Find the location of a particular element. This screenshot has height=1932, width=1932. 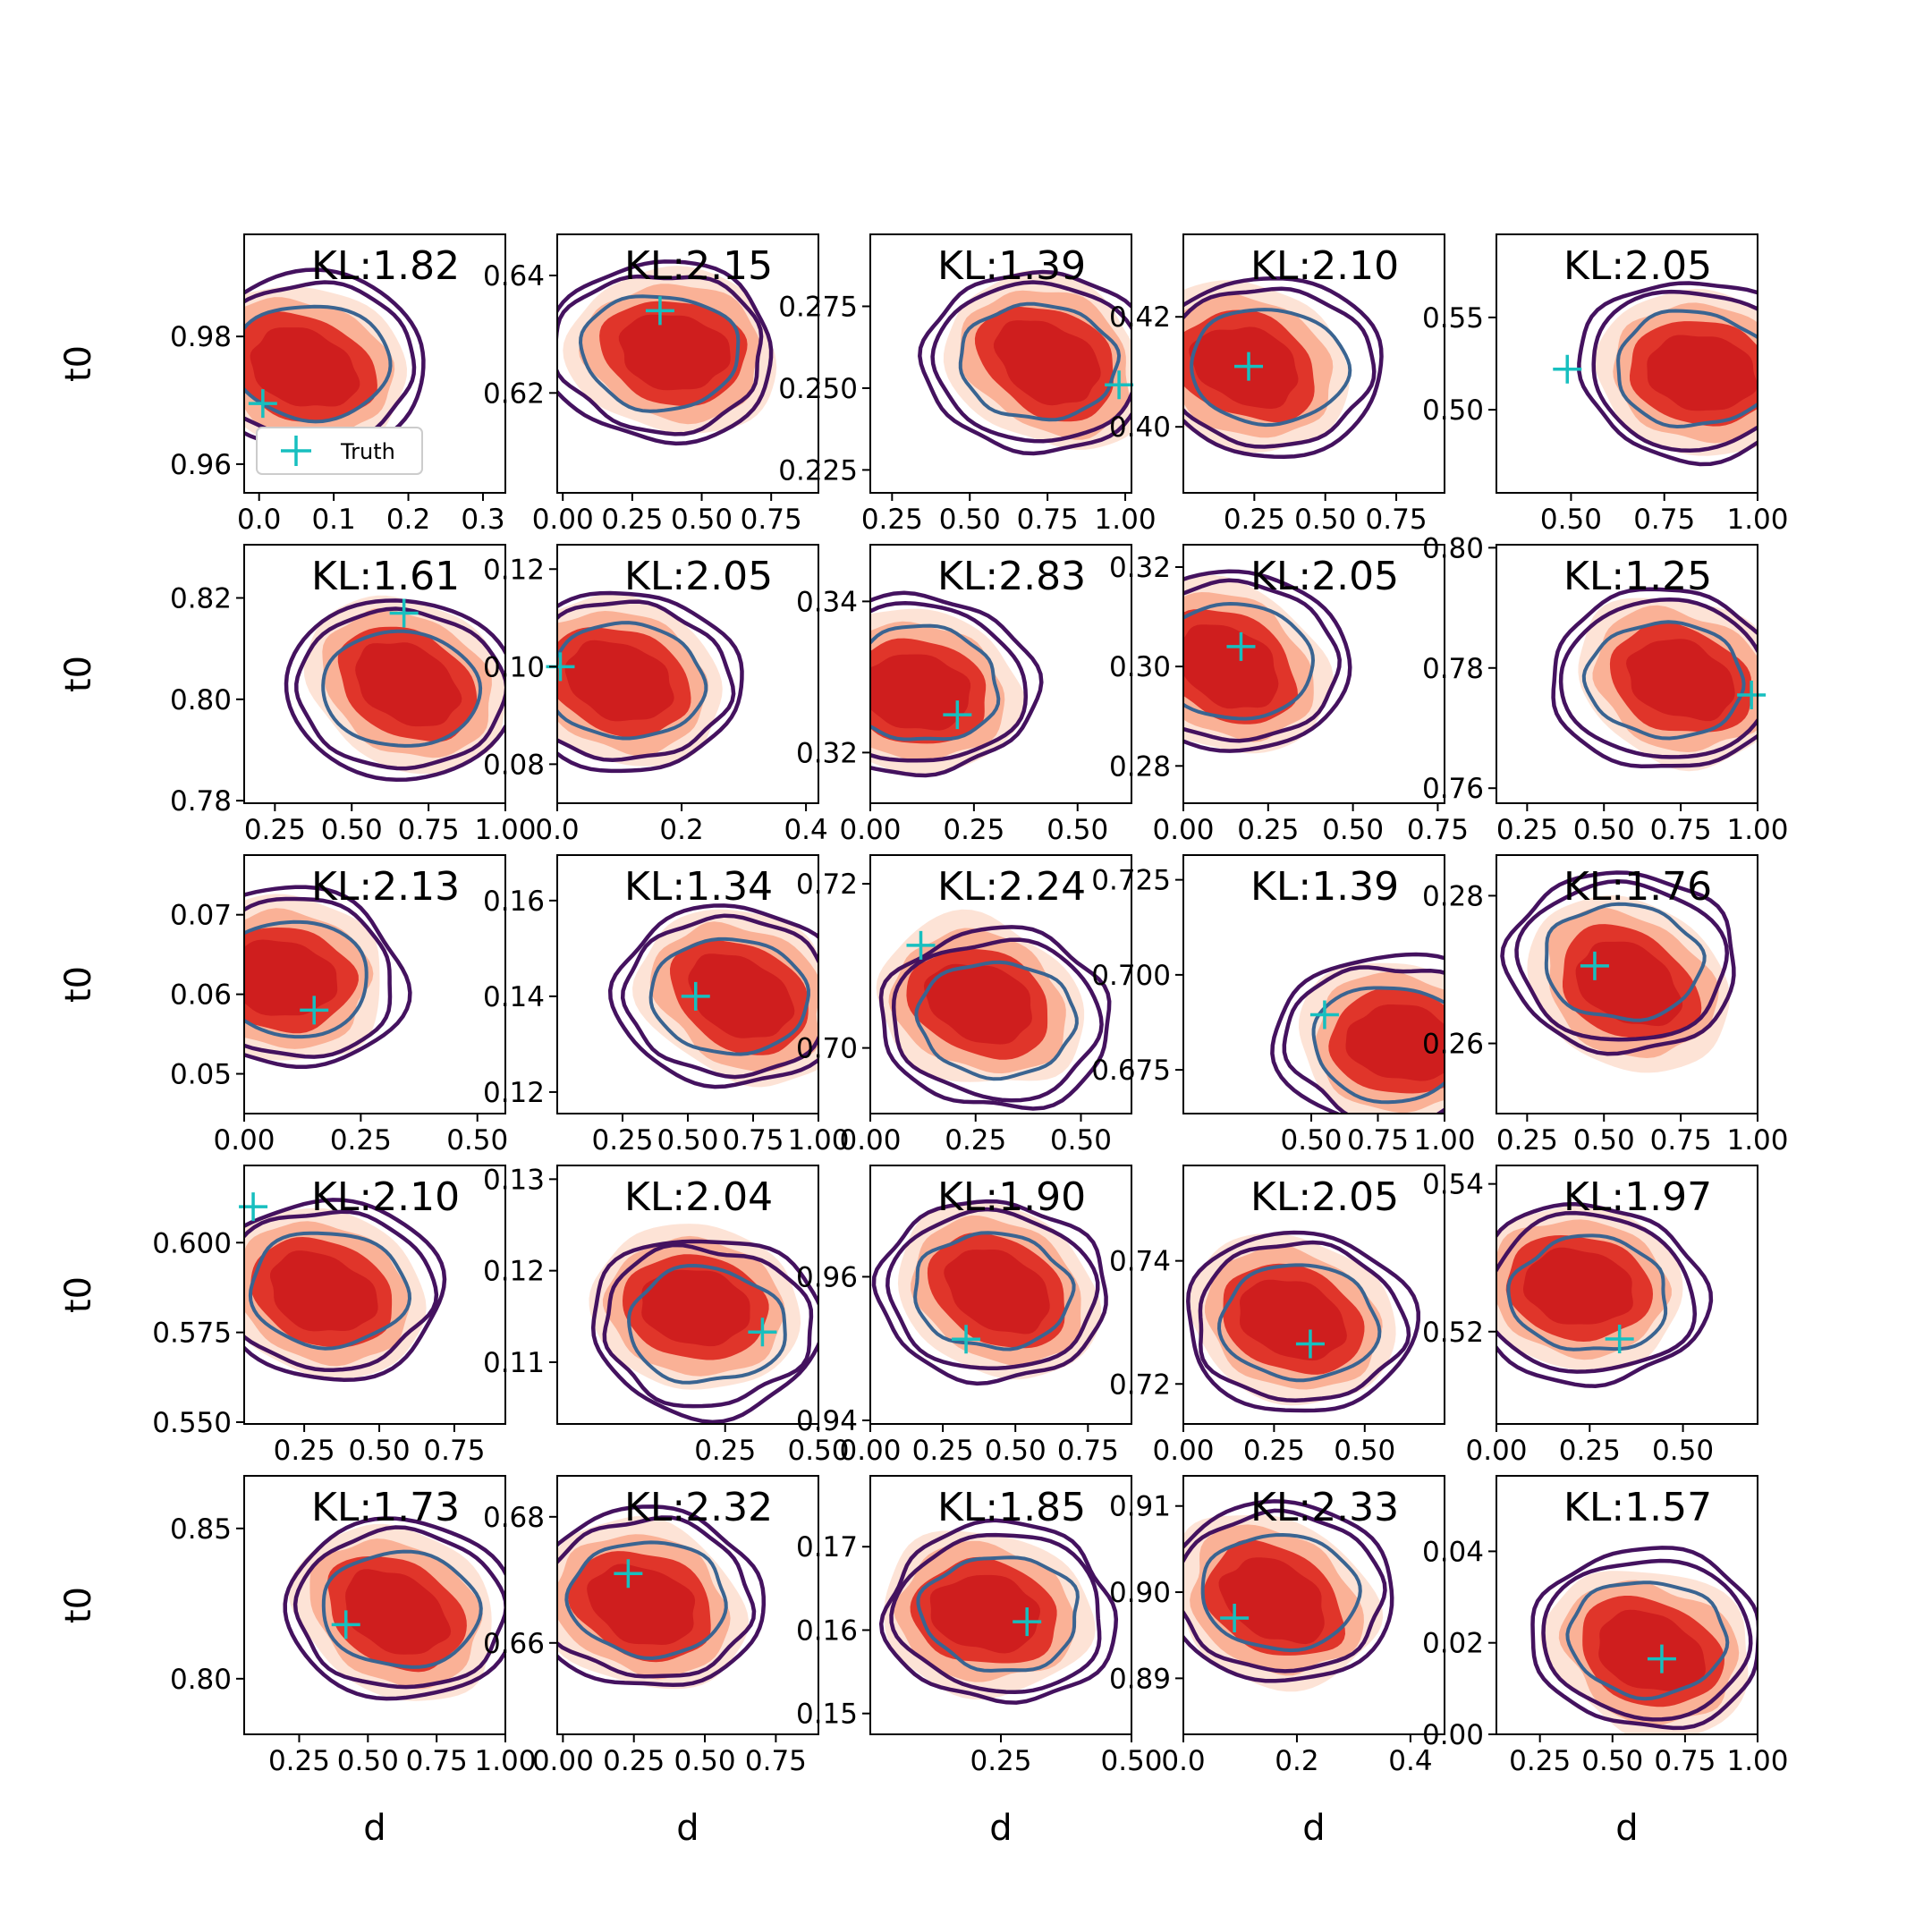

y-tick-label: 0.42 is located at coordinates (1140, 317).